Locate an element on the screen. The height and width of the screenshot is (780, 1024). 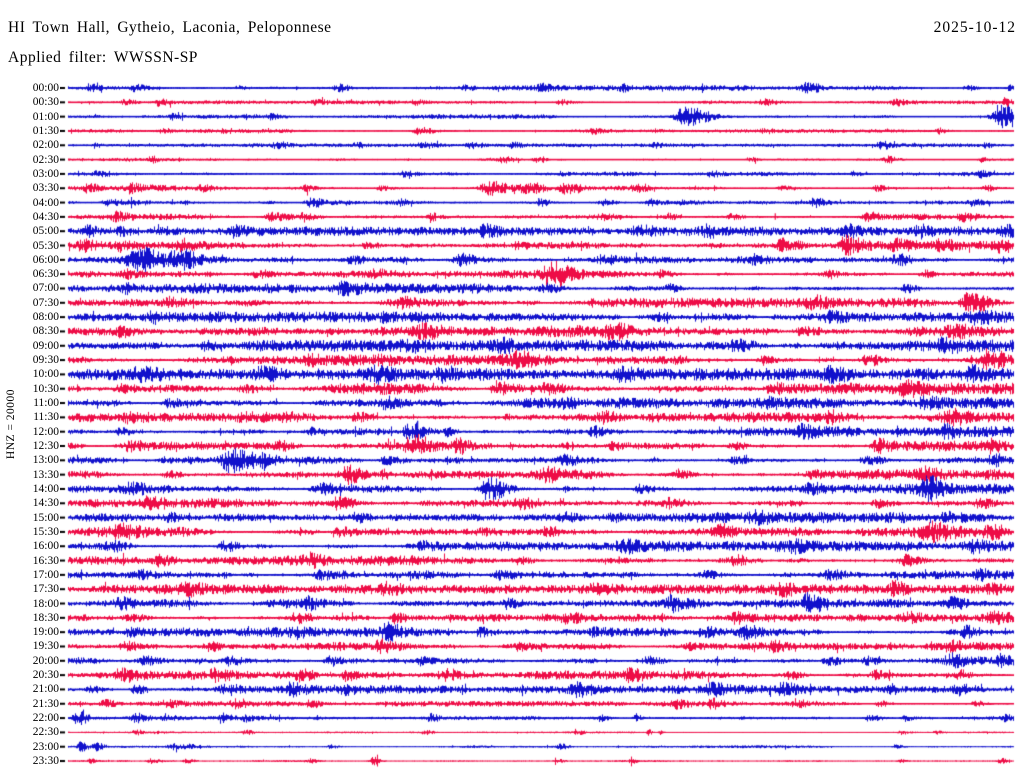
time-label: 11:30 is located at coordinates (46, 417).